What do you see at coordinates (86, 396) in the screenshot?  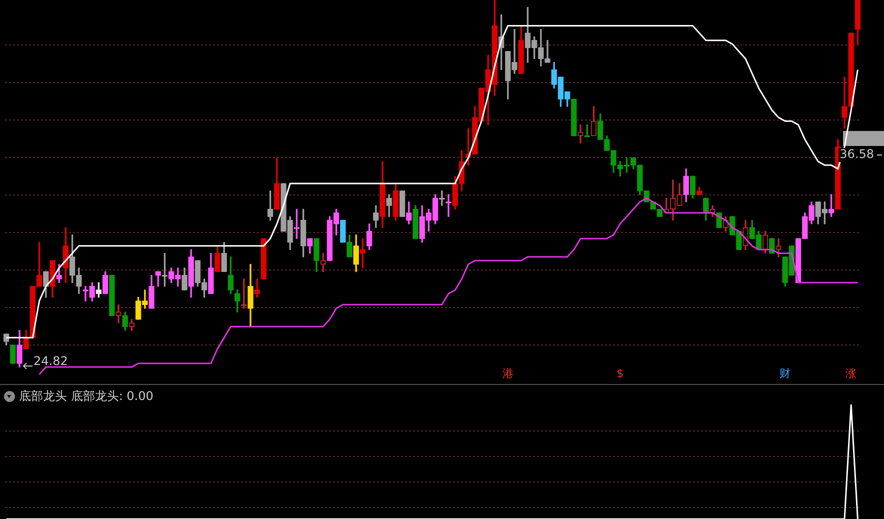 I see `chart-title: 底部龙头 底部龙头: 0.00` at bounding box center [86, 396].